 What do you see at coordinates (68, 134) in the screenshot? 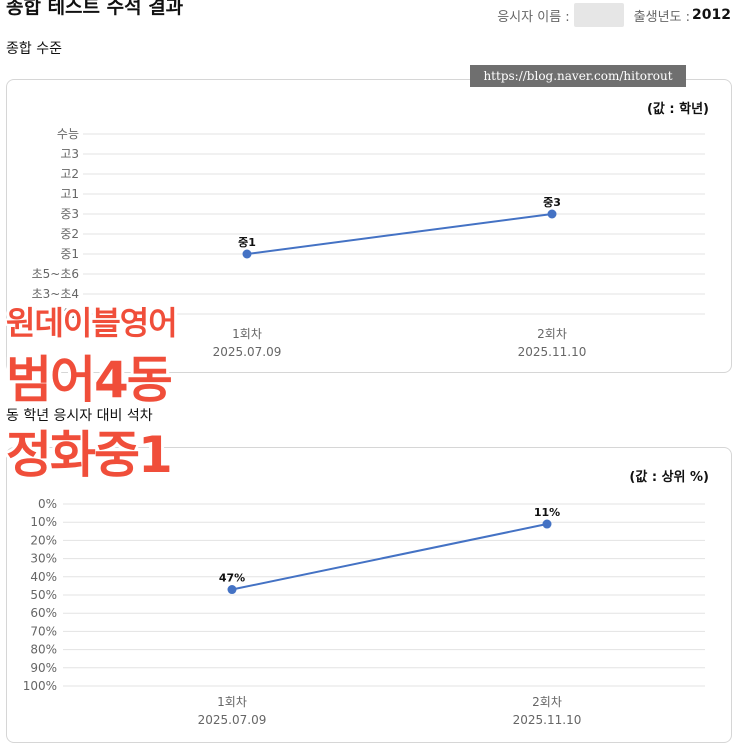
I see `y-tick-label: 수능` at bounding box center [68, 134].